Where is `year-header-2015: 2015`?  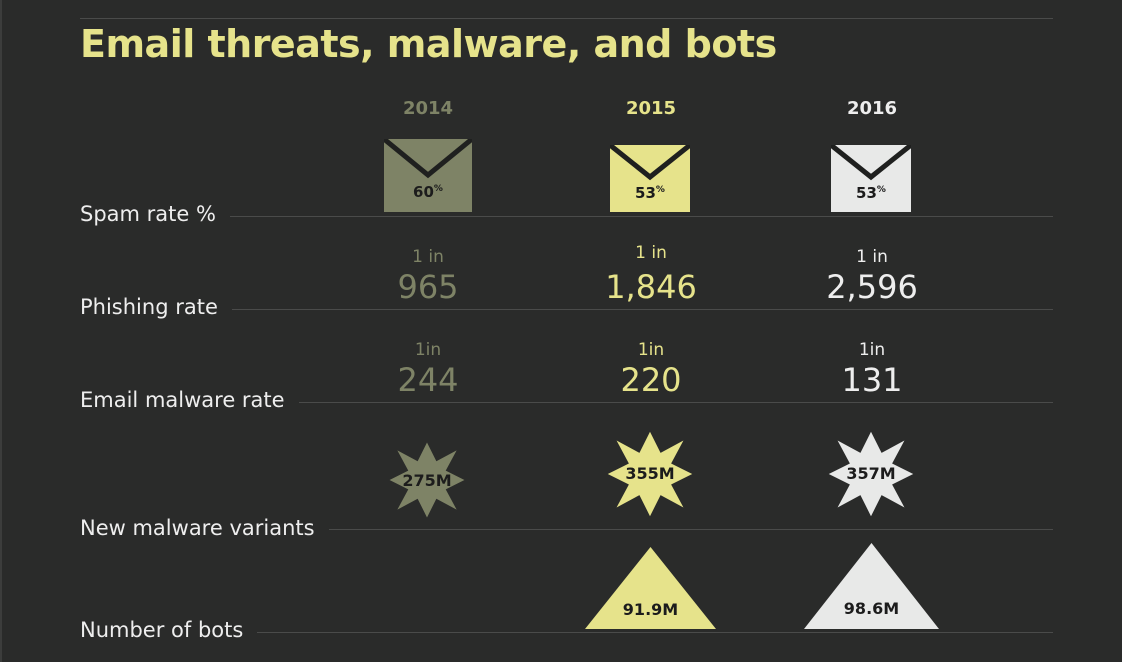
year-header-2015: 2015 is located at coordinates (651, 108).